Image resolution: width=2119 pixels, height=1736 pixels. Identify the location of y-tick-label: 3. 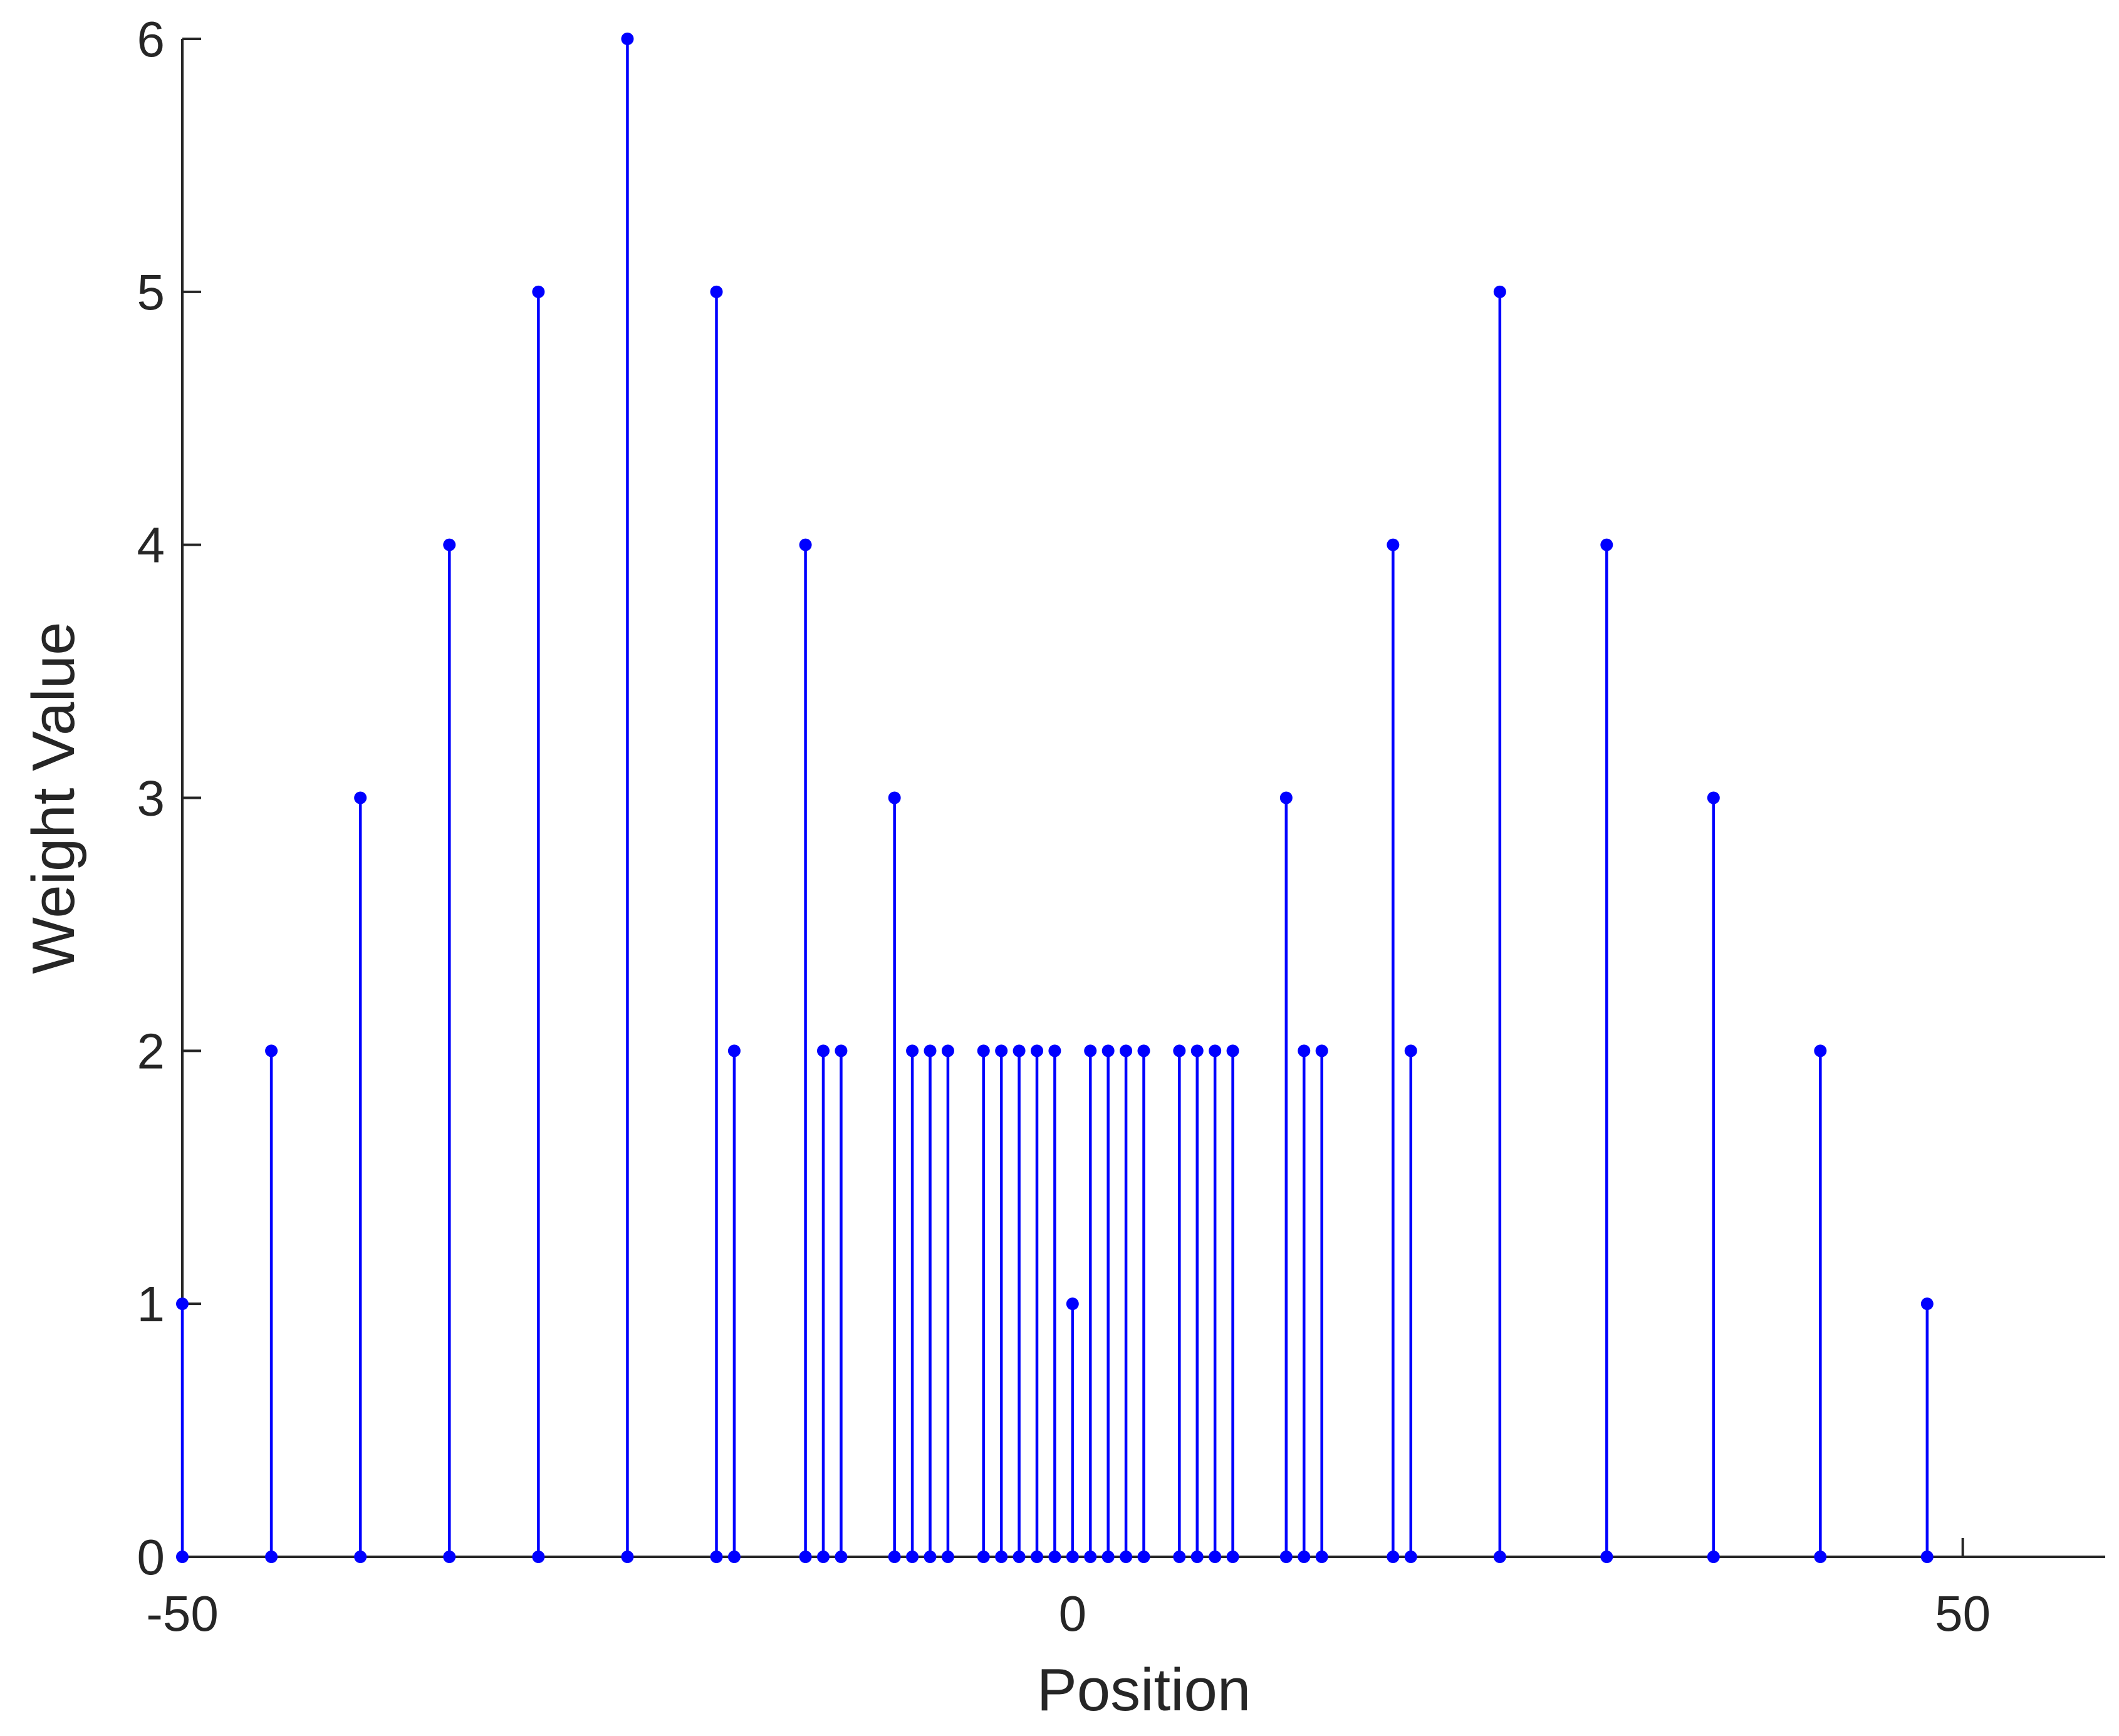
(151, 798).